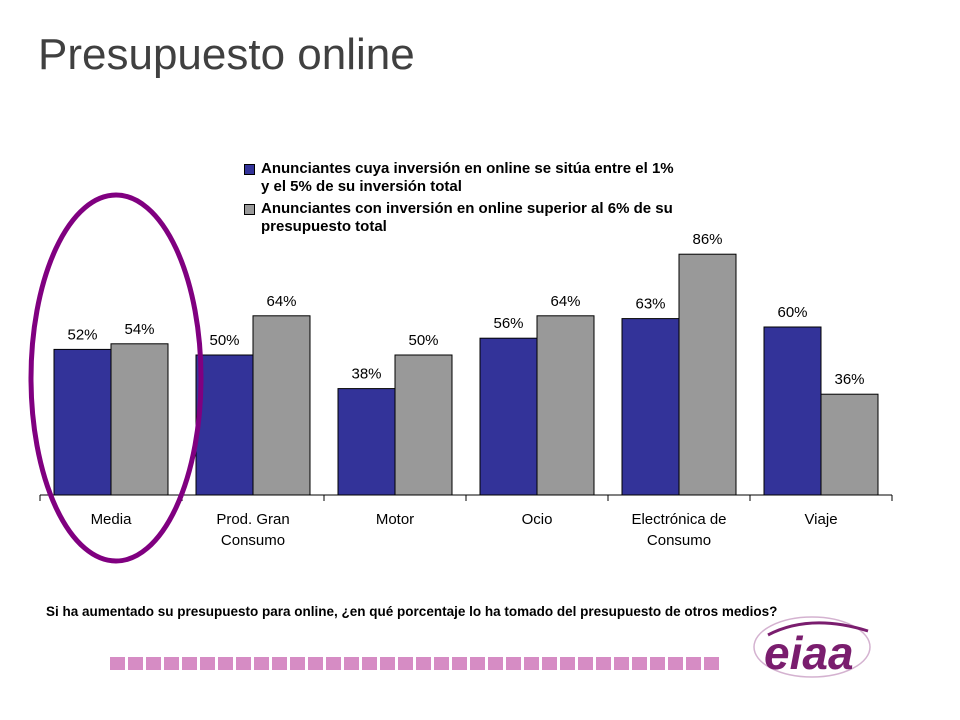 This screenshot has width=960, height=720. I want to click on progress-strip, so click(414, 663).